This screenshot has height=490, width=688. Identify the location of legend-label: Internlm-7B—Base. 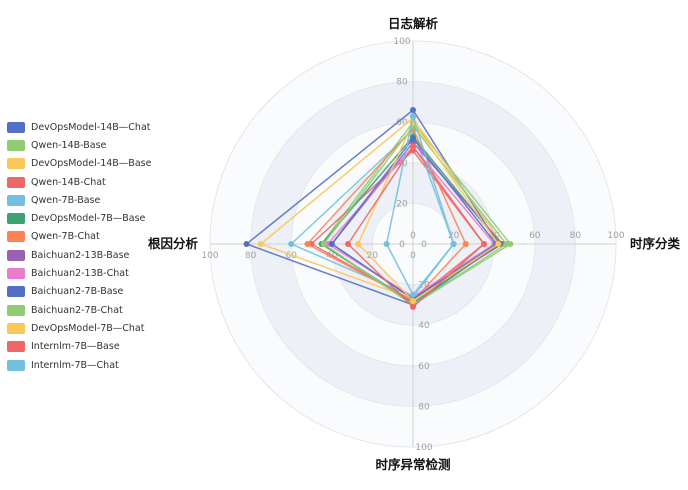
(75, 347).